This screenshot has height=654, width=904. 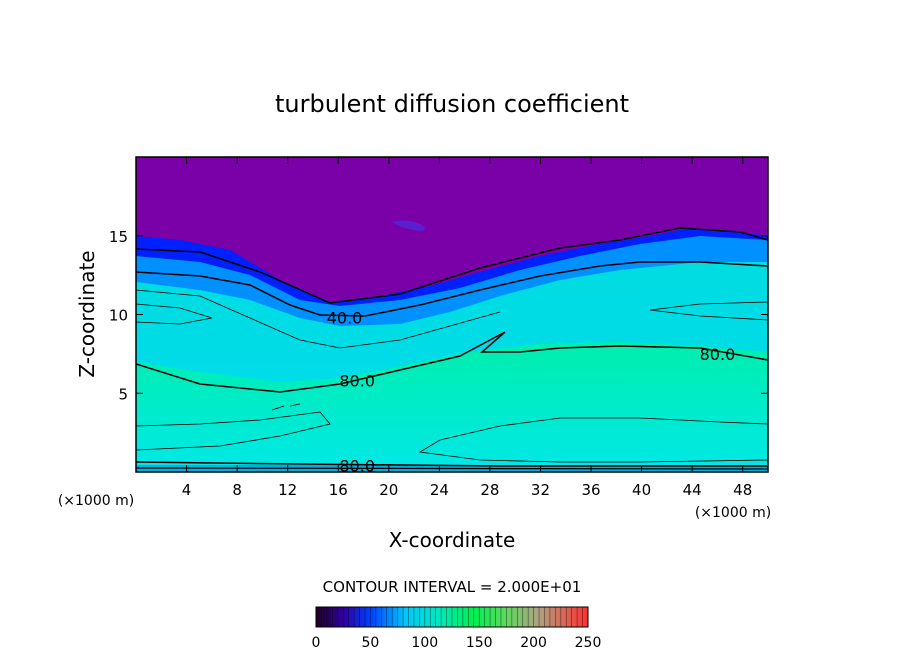 I want to click on x-tick-label: 8, so click(x=237, y=490).